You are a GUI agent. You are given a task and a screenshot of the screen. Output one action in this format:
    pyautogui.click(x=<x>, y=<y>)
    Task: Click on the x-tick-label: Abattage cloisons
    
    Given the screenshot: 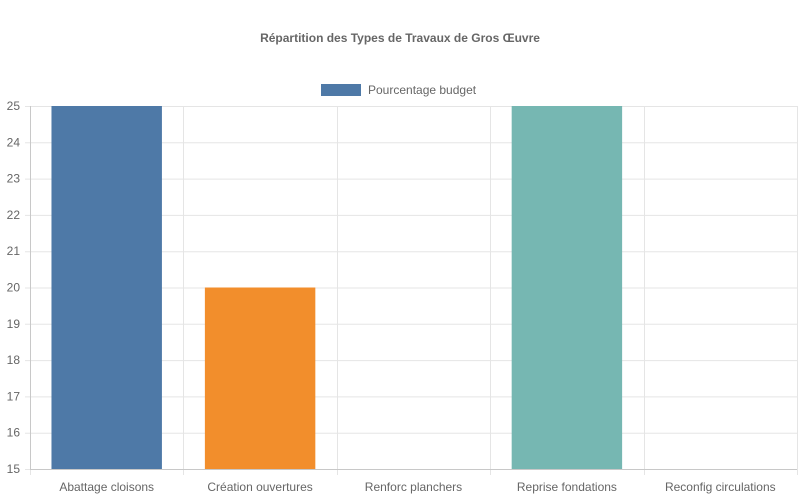 What is the action you would take?
    pyautogui.click(x=106, y=487)
    